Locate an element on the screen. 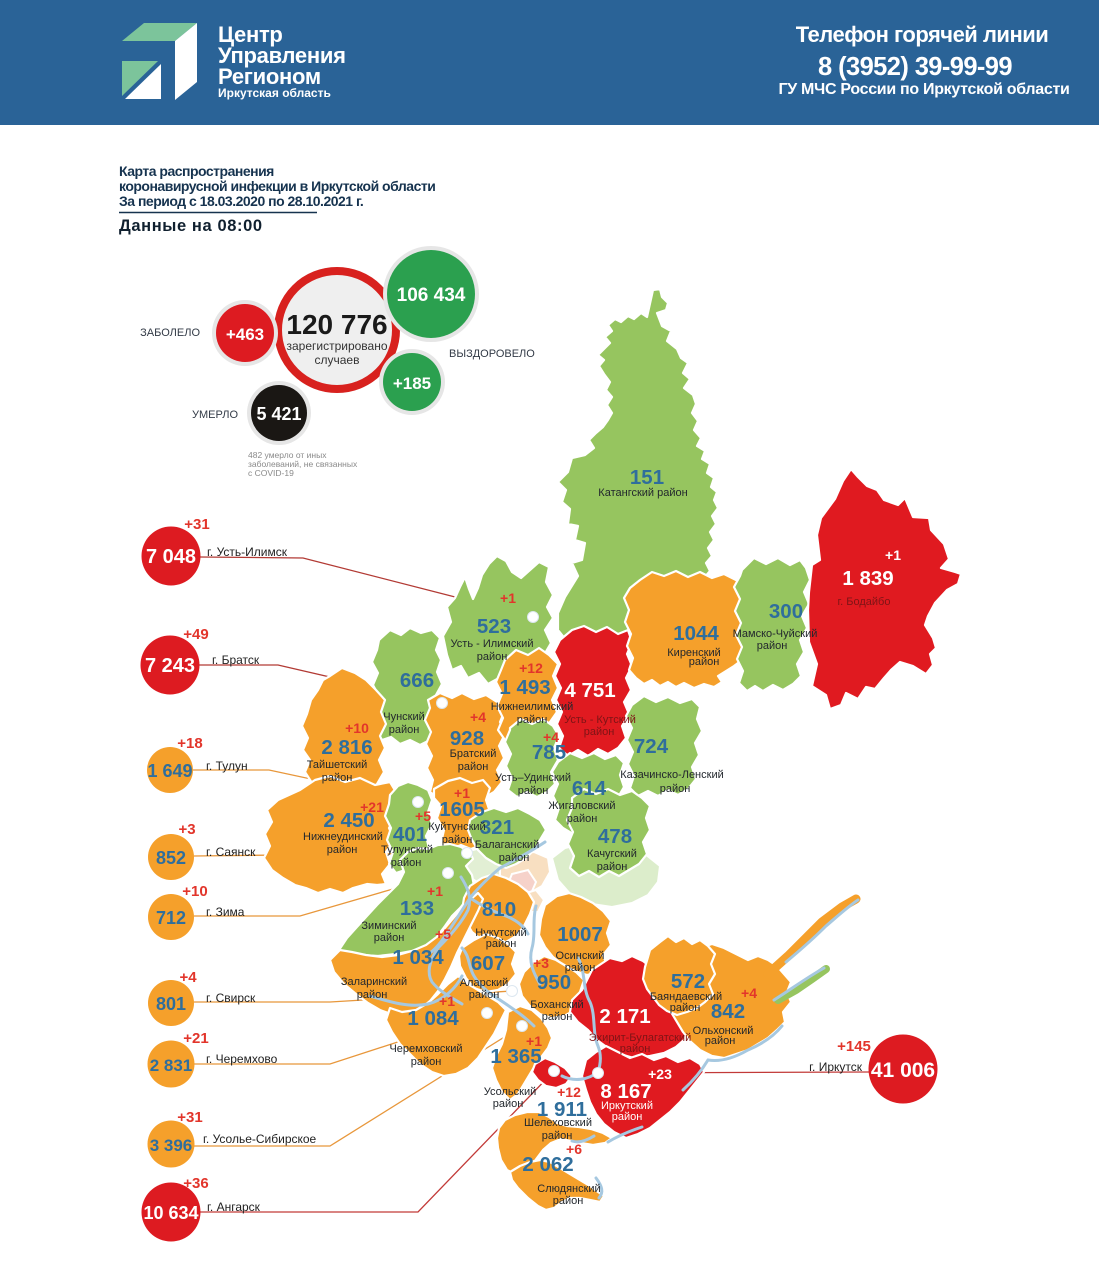 This screenshot has width=1099, height=1285. svg-text: 401 is located at coordinates (410, 834).